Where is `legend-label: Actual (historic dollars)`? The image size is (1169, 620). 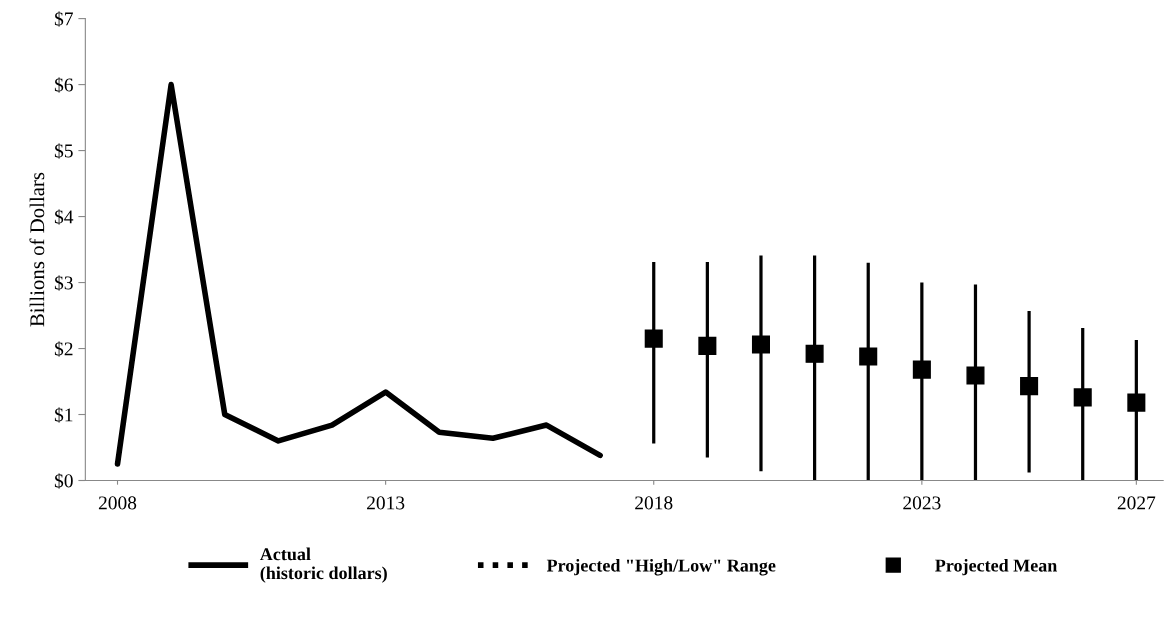 legend-label: Actual (historic dollars) is located at coordinates (323, 565).